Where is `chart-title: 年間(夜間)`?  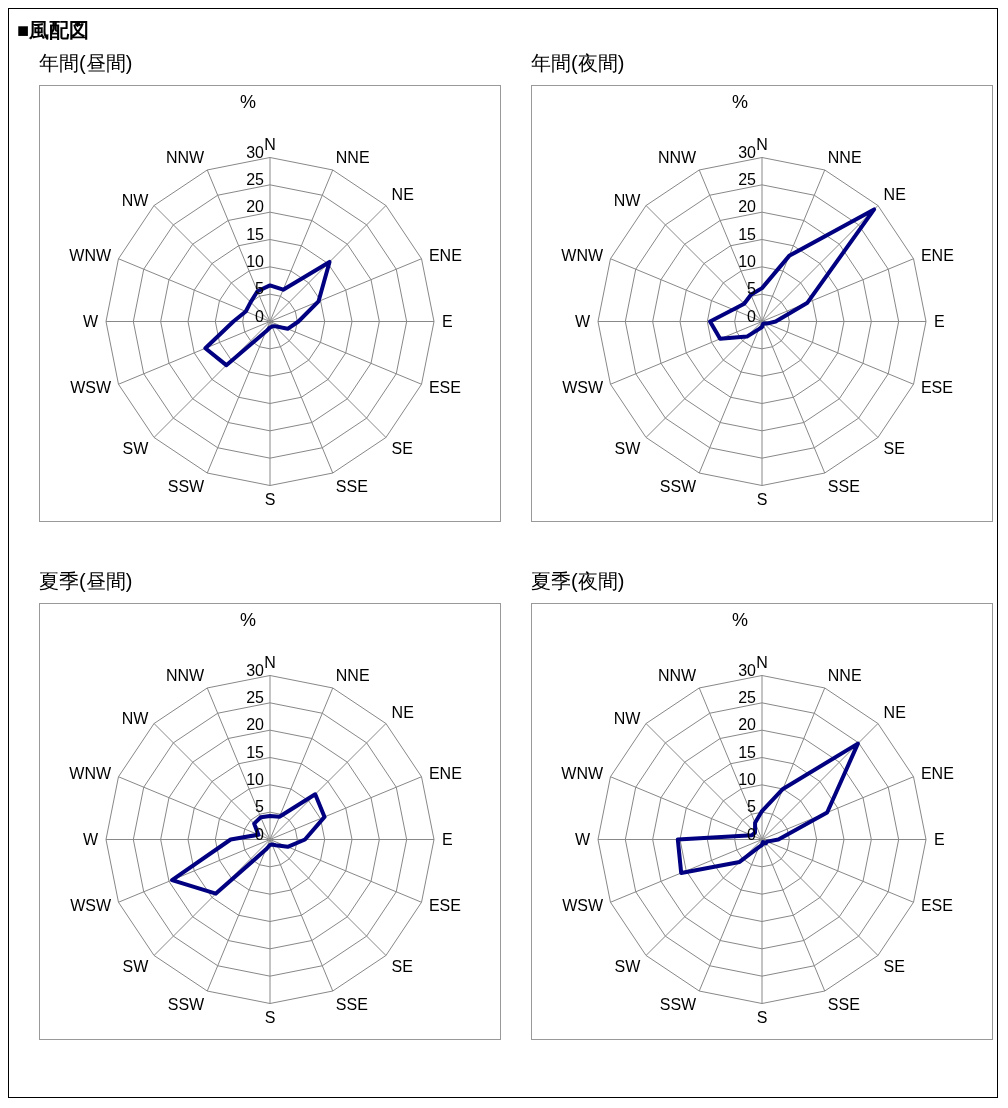
chart-title: 年間(夜間) is located at coordinates (578, 63).